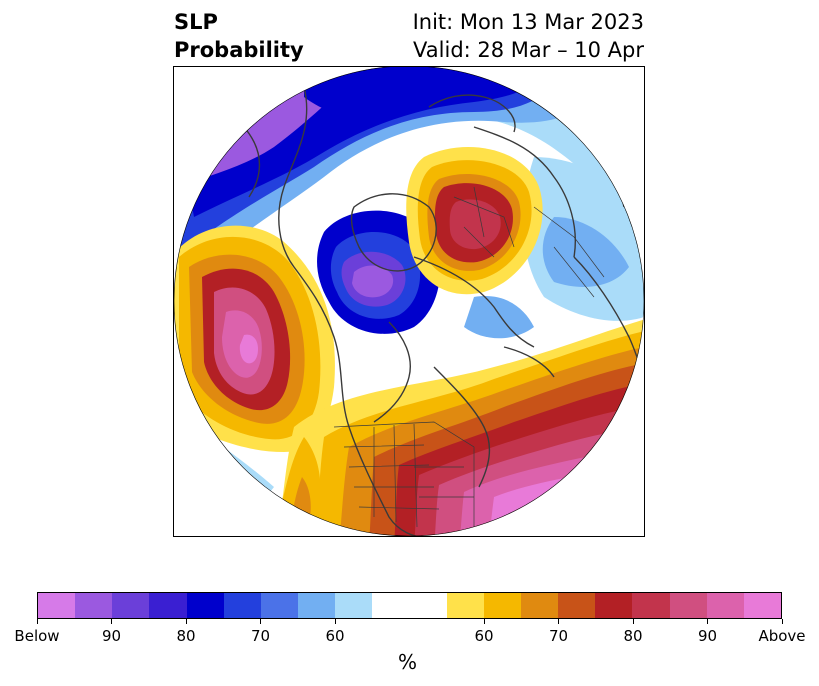  What do you see at coordinates (528, 22) in the screenshot?
I see `init-date: Init: Mon 13 Mar 2023` at bounding box center [528, 22].